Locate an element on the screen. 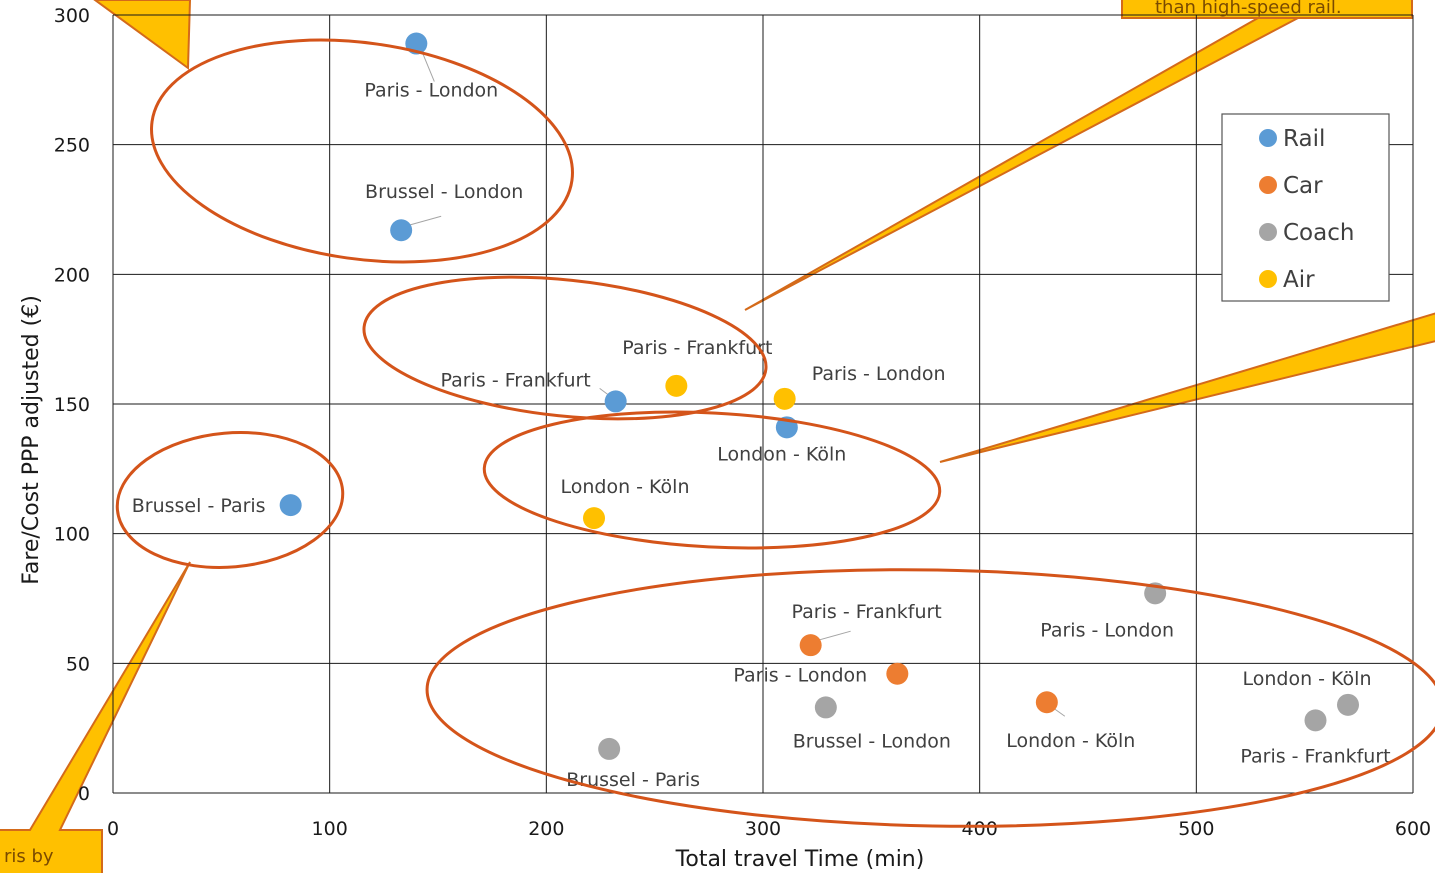 This screenshot has height=873, width=1435. highlight-ellipse-brussel-paris is located at coordinates (230, 500).